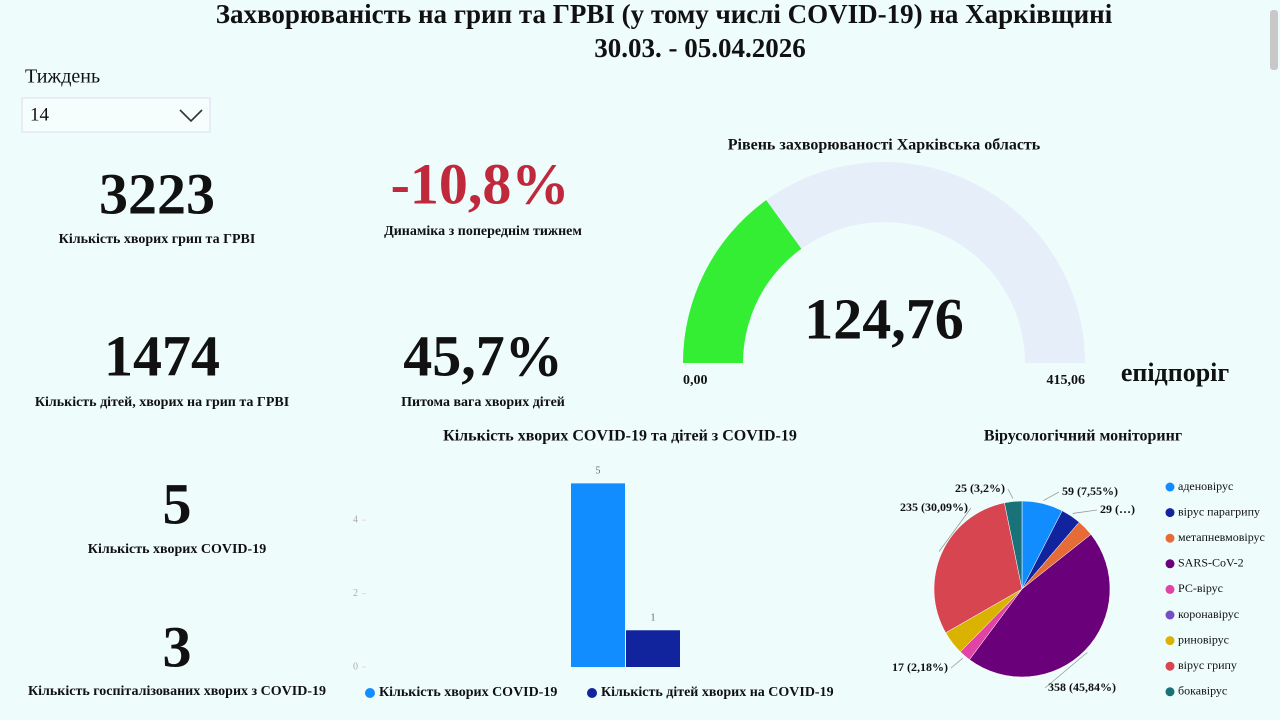 This screenshot has height=720, width=1280. I want to click on gauge-min: 0,00, so click(695, 380).